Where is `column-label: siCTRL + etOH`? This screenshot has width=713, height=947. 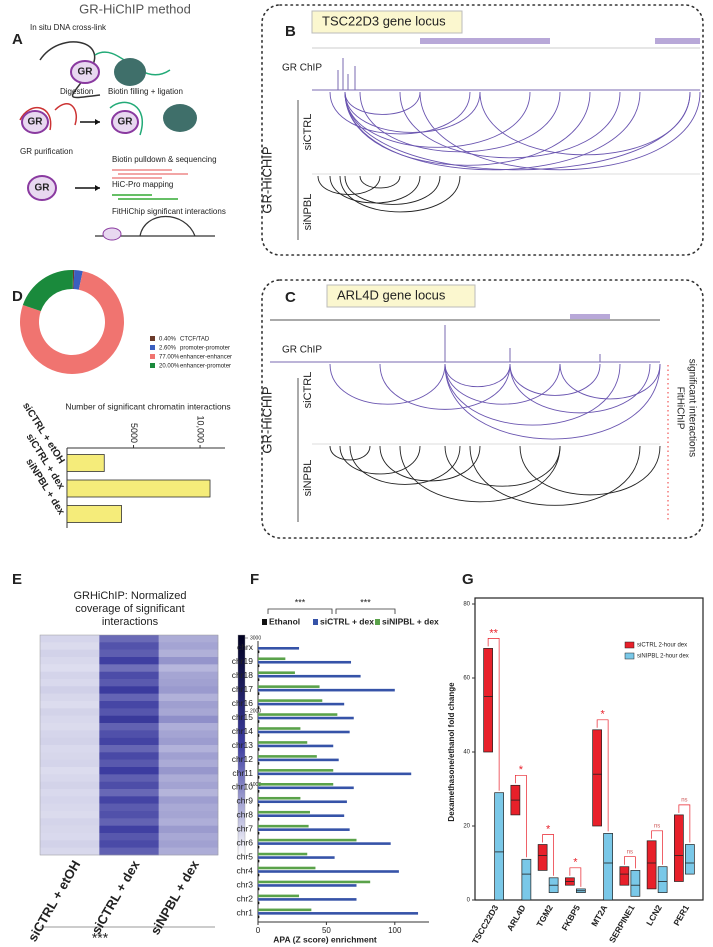 column-label: siCTRL + etOH is located at coordinates (54, 901).